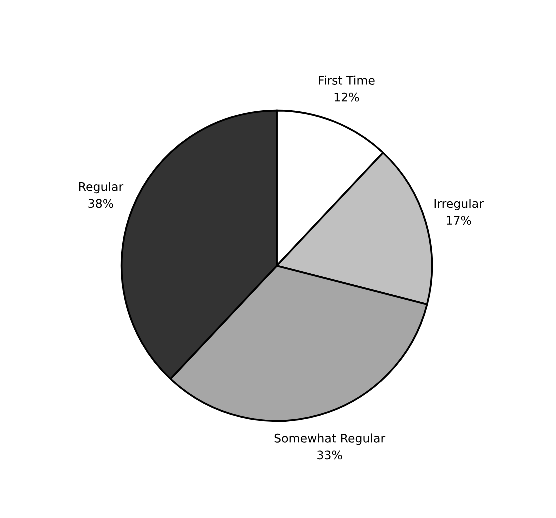 The image size is (556, 518). What do you see at coordinates (459, 221) in the screenshot?
I see `data-label: 17%` at bounding box center [459, 221].